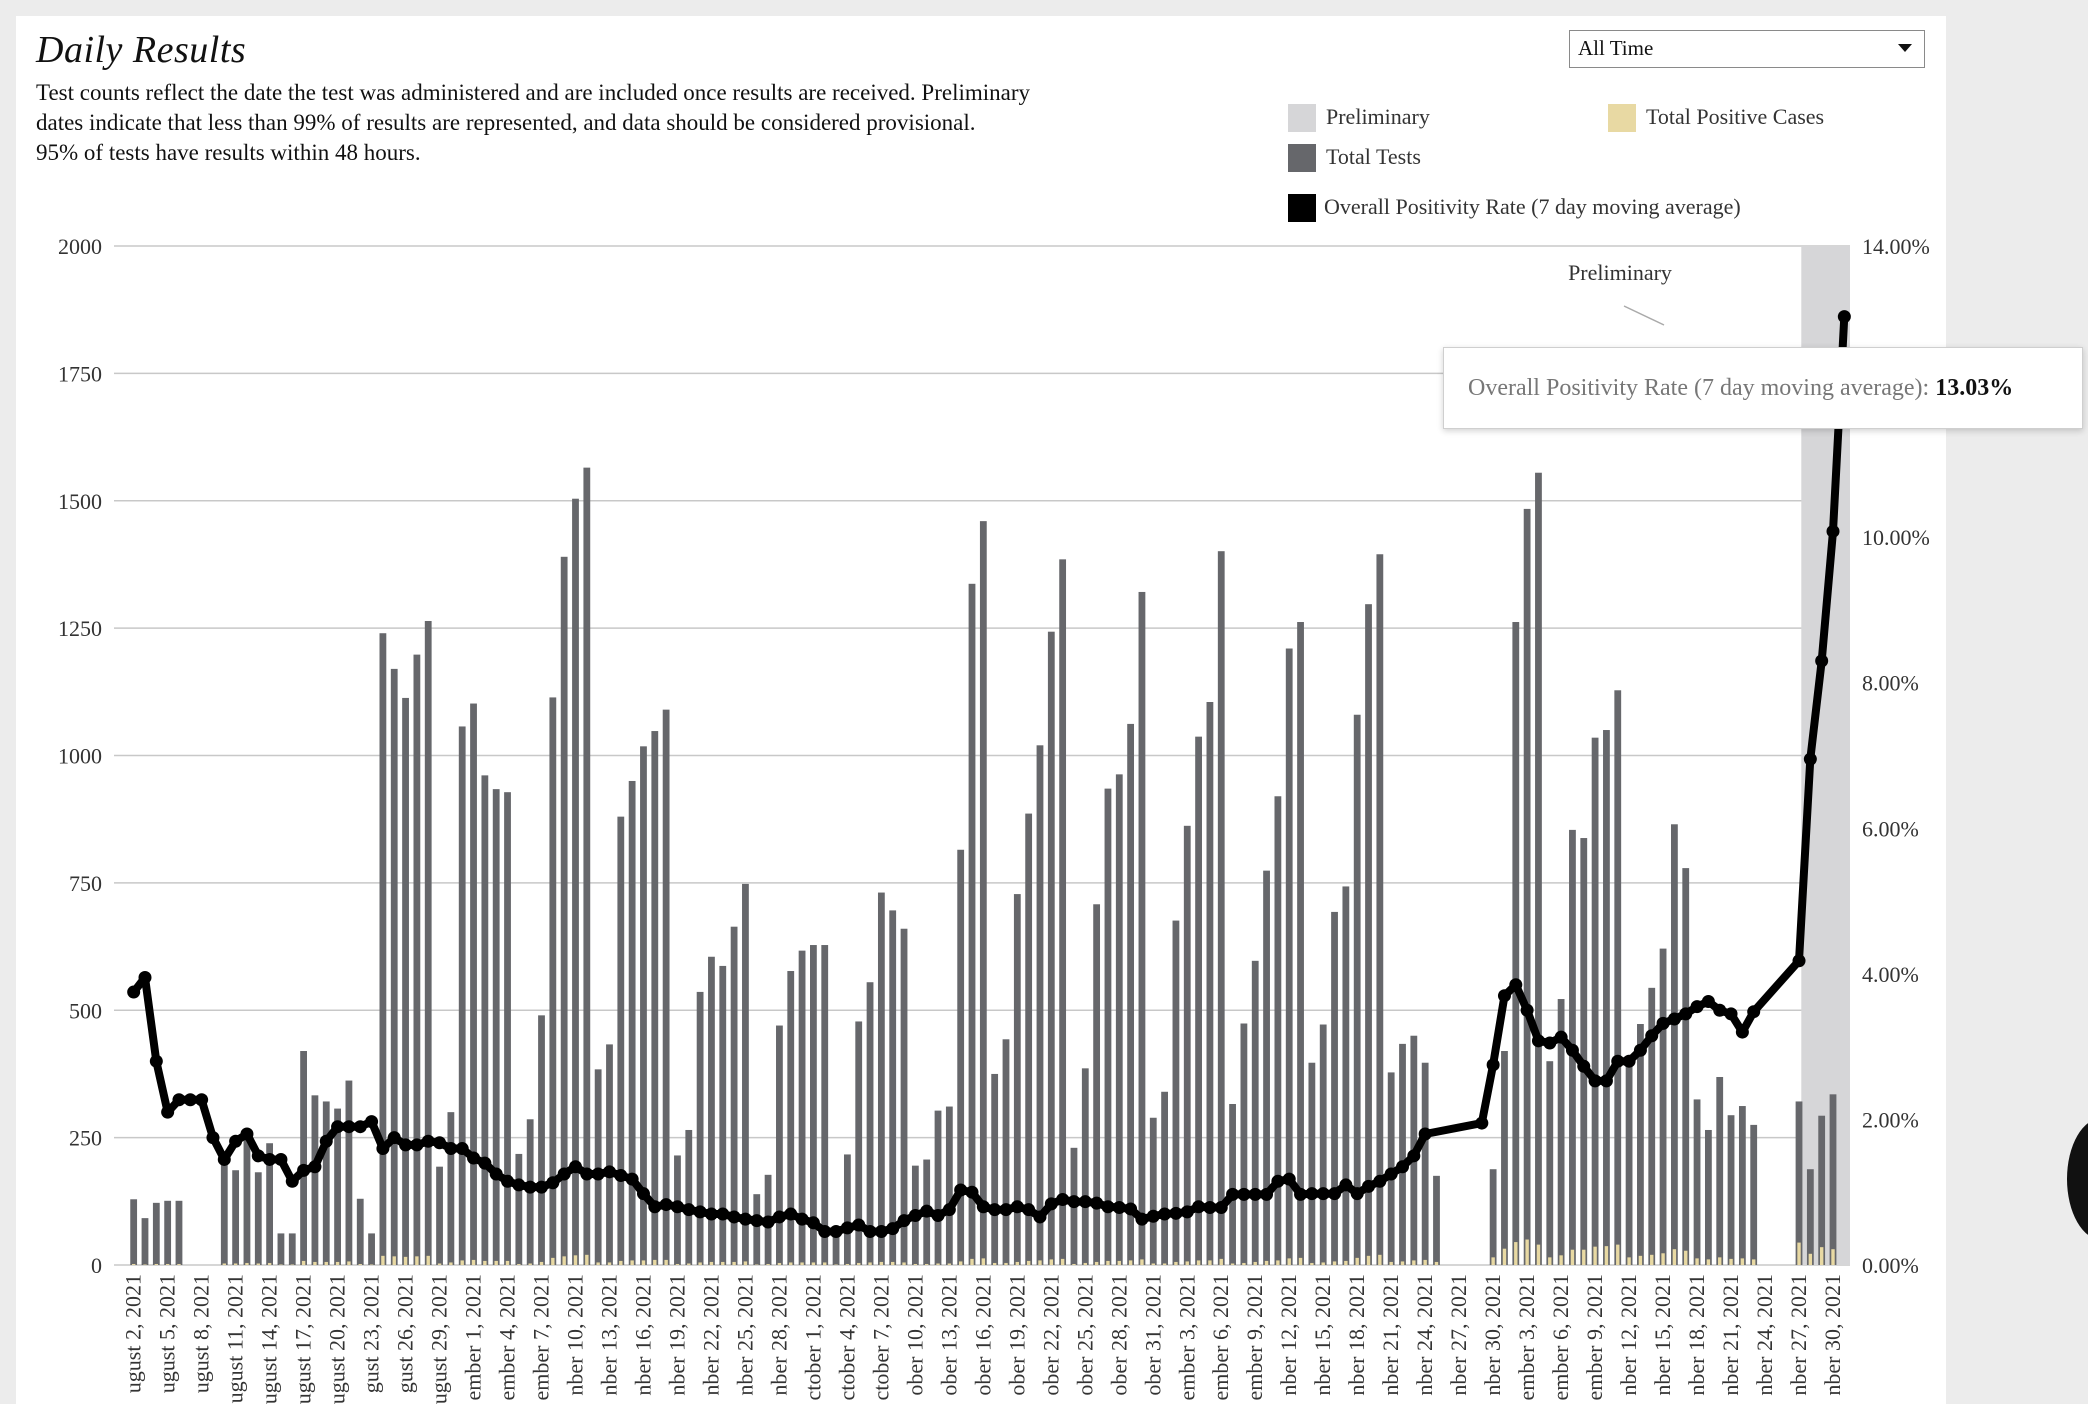  I want to click on time-range-select: All Time, so click(1747, 49).